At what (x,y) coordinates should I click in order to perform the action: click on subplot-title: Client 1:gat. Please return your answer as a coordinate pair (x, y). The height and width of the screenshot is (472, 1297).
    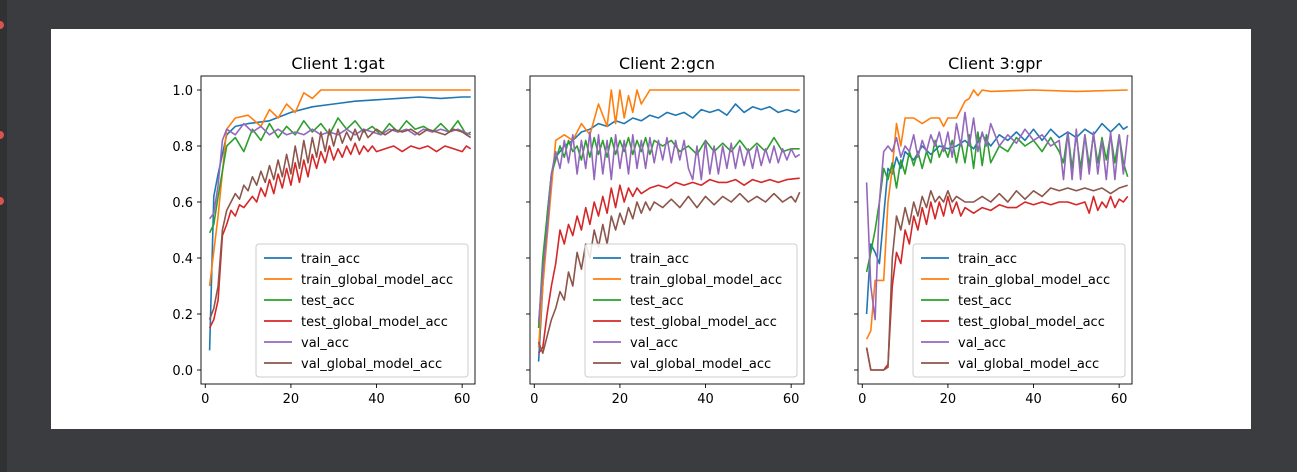
    Looking at the image, I should click on (337, 63).